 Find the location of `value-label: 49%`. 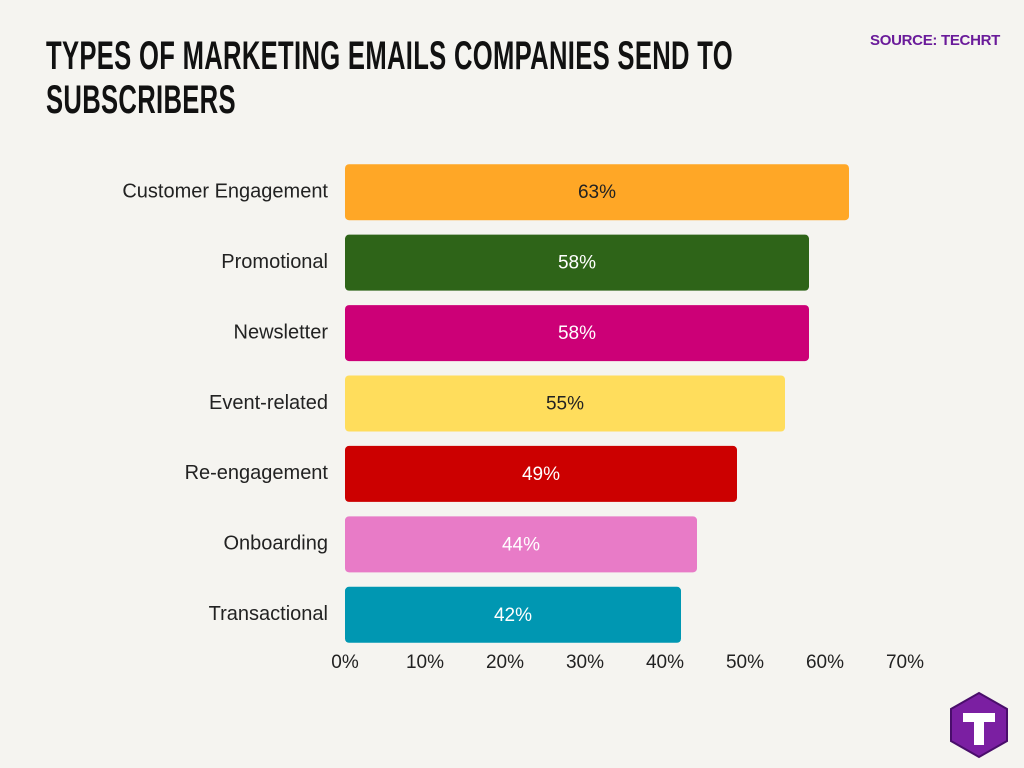

value-label: 49% is located at coordinates (541, 474).